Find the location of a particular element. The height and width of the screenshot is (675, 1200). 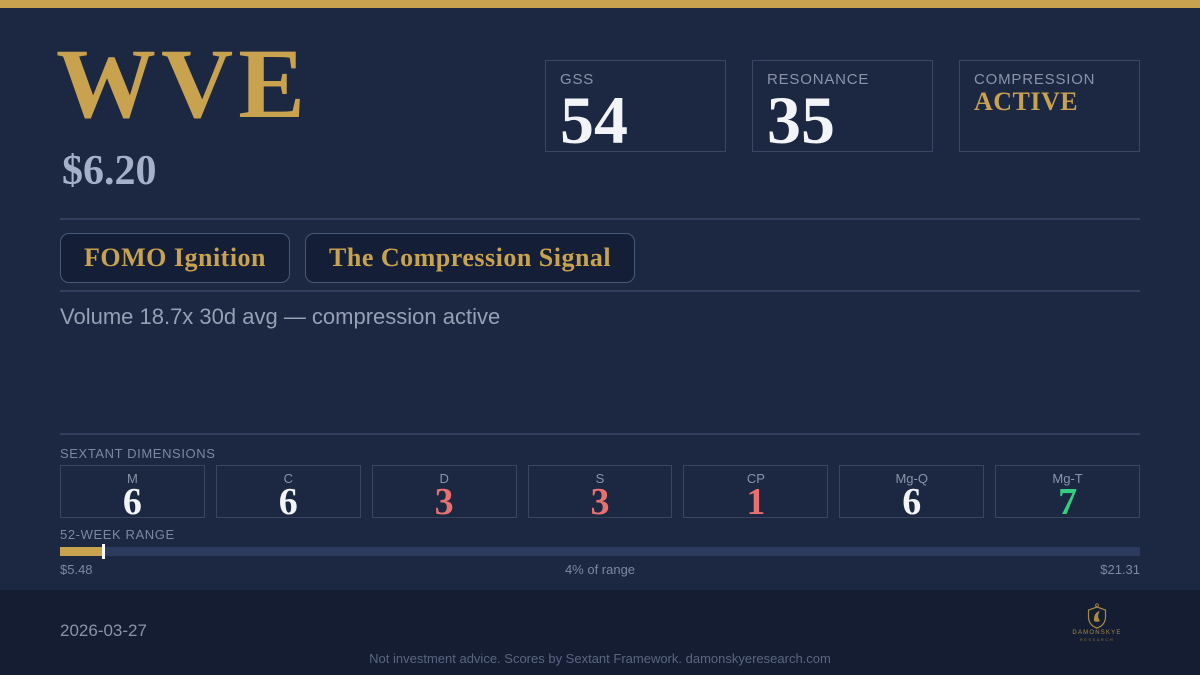

dim-label: Mg-T is located at coordinates (1067, 478).